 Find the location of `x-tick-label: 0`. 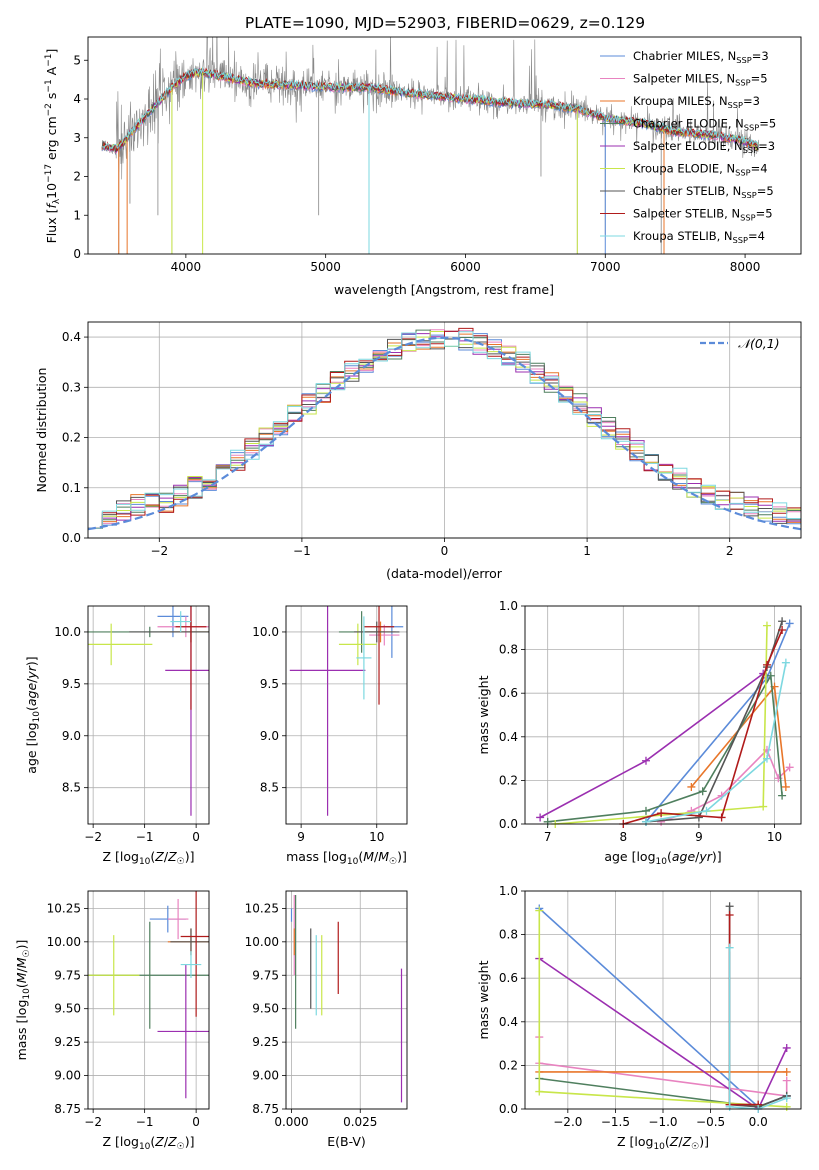

x-tick-label: 0 is located at coordinates (445, 551).